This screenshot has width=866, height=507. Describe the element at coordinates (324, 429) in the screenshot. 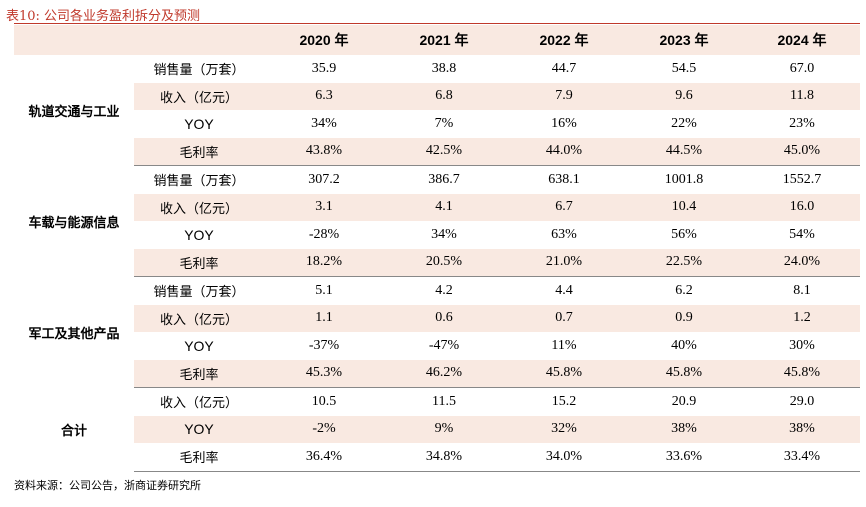

I see `value-cell: -2%` at that location.